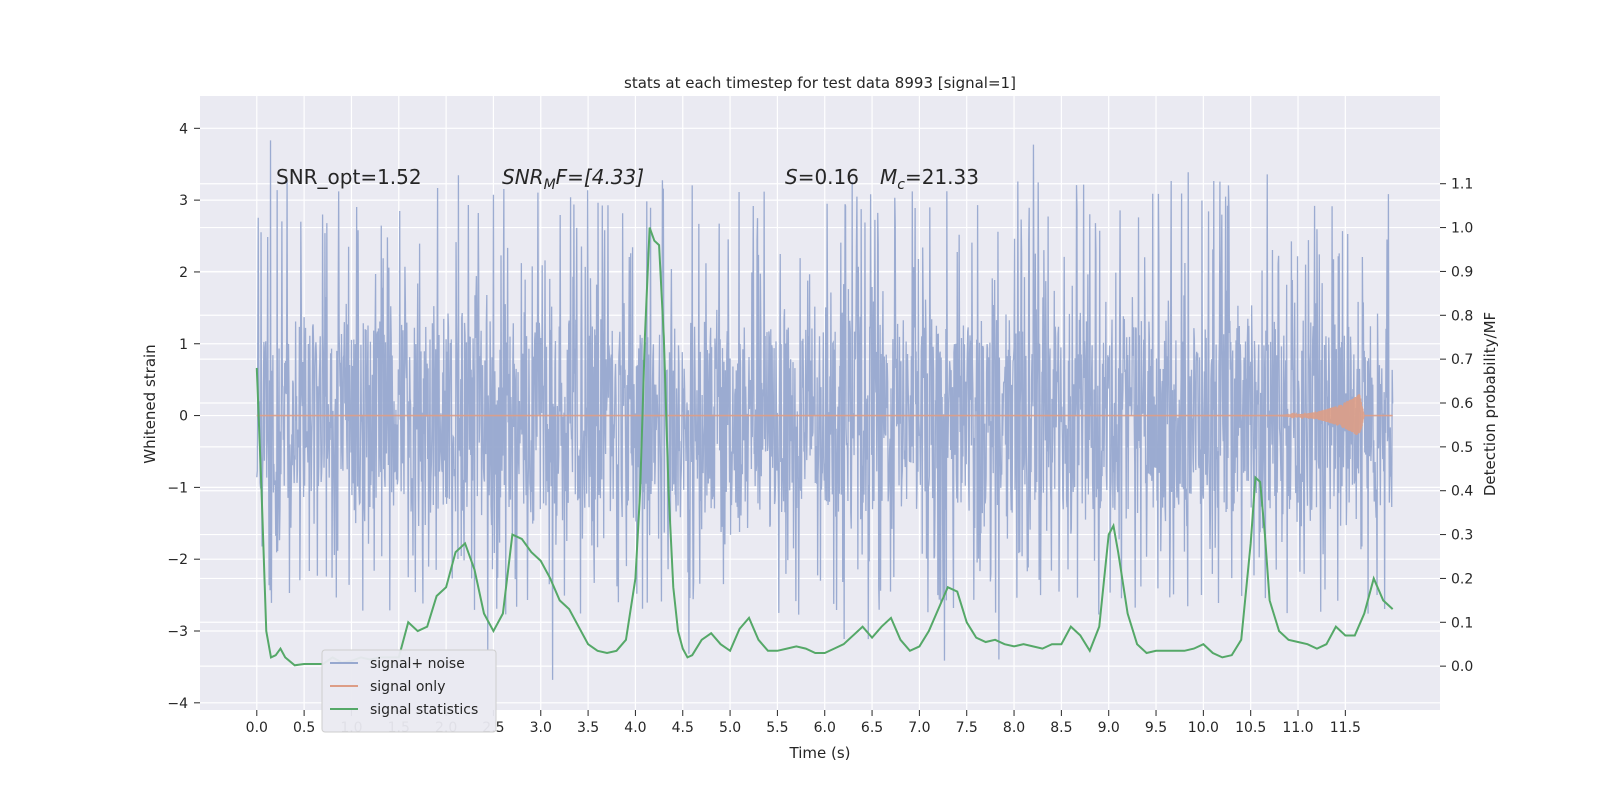  Describe the element at coordinates (967, 728) in the screenshot. I see `x-tick-label-15: 7.5` at that location.